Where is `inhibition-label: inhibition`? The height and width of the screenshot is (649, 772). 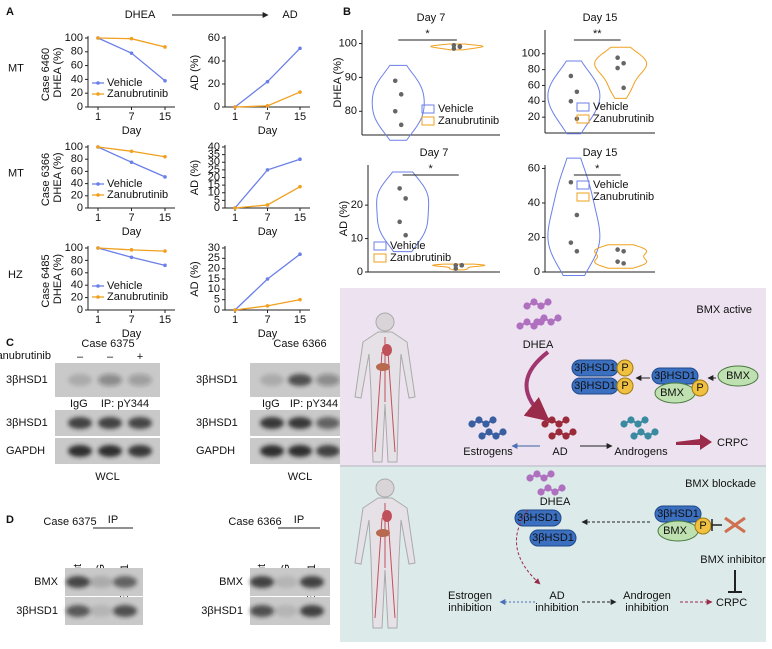
inhibition-label: inhibition is located at coordinates (556, 608).